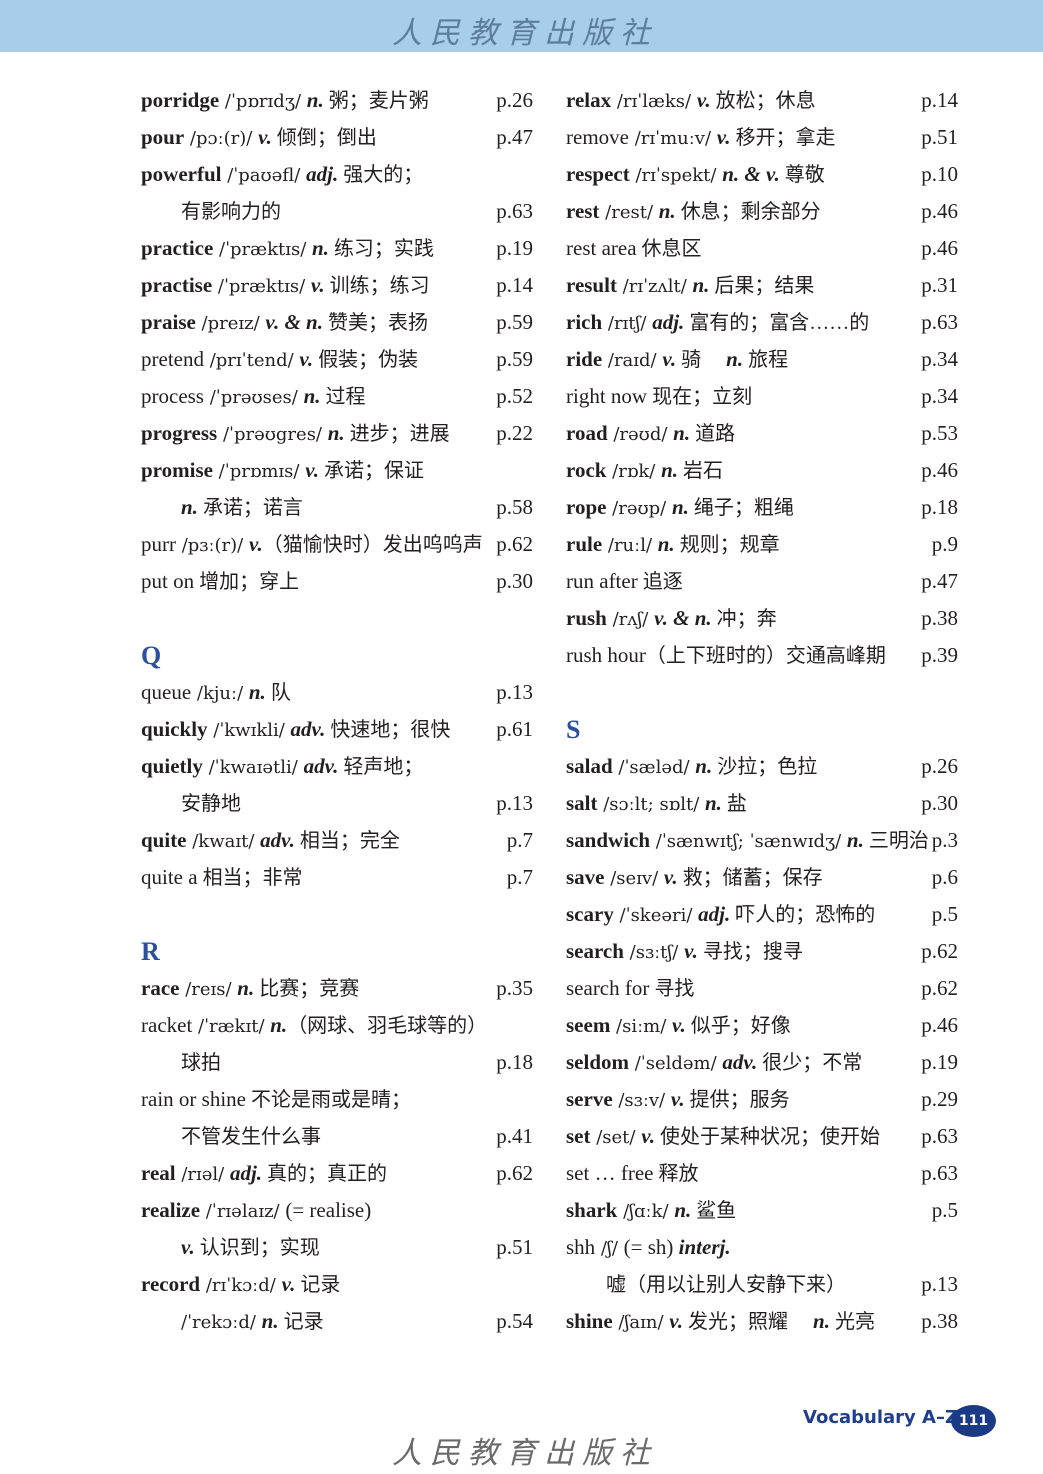 This screenshot has width=1043, height=1474. I want to click on page-reference: p.19, so click(514, 248).